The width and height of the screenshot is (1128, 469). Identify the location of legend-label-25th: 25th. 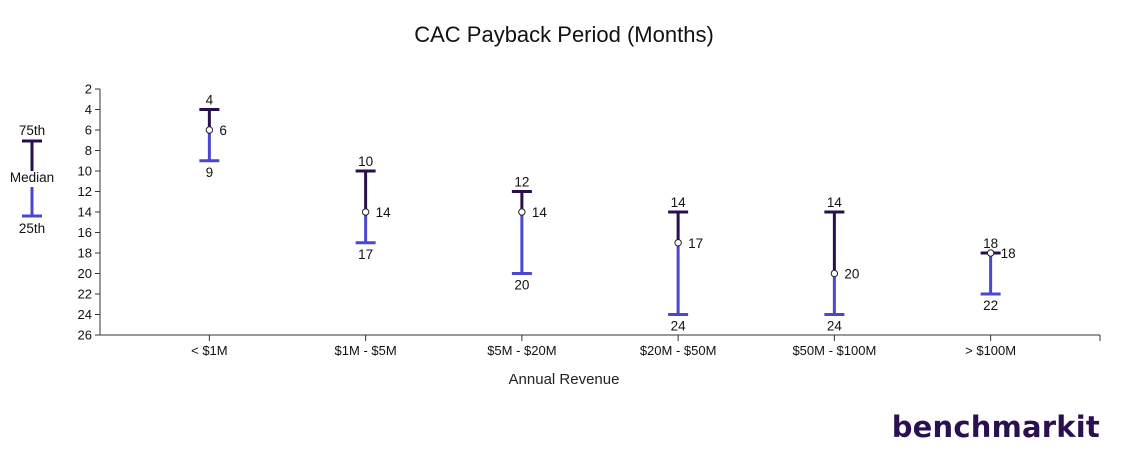
(32, 228).